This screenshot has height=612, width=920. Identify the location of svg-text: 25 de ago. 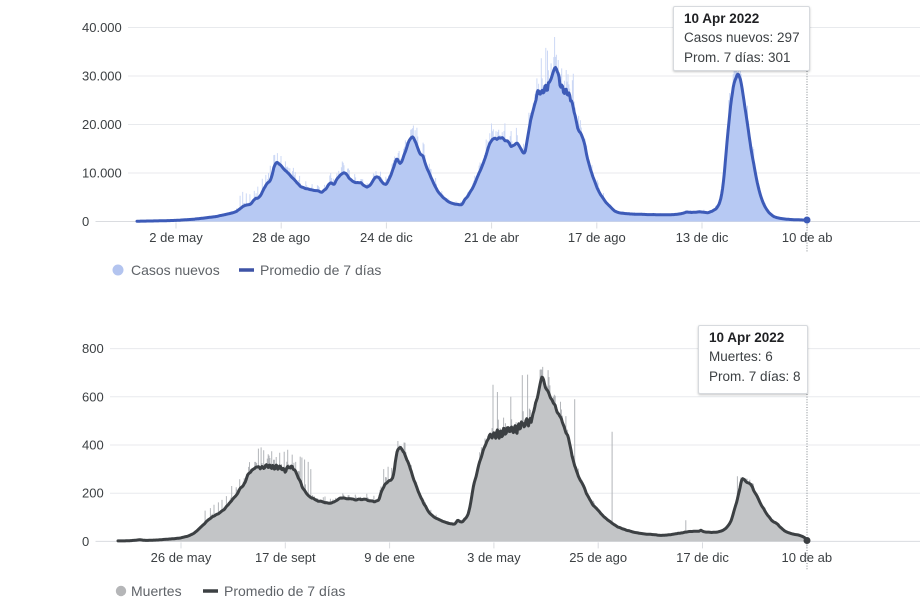
(598, 557).